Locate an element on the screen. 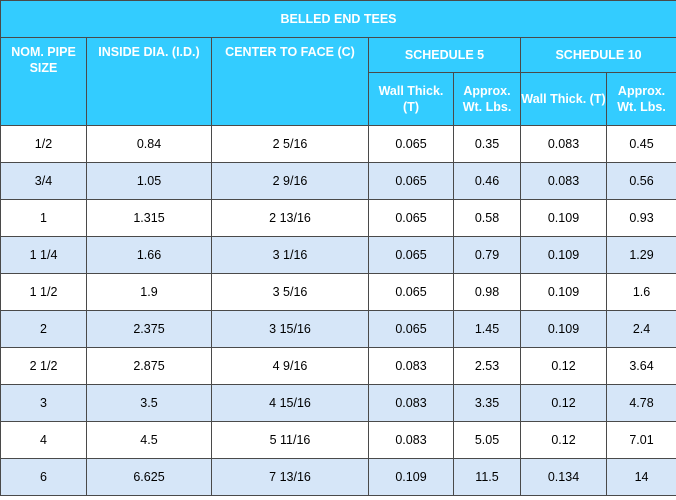  cell-inside-dia: 2.375 is located at coordinates (149, 329).